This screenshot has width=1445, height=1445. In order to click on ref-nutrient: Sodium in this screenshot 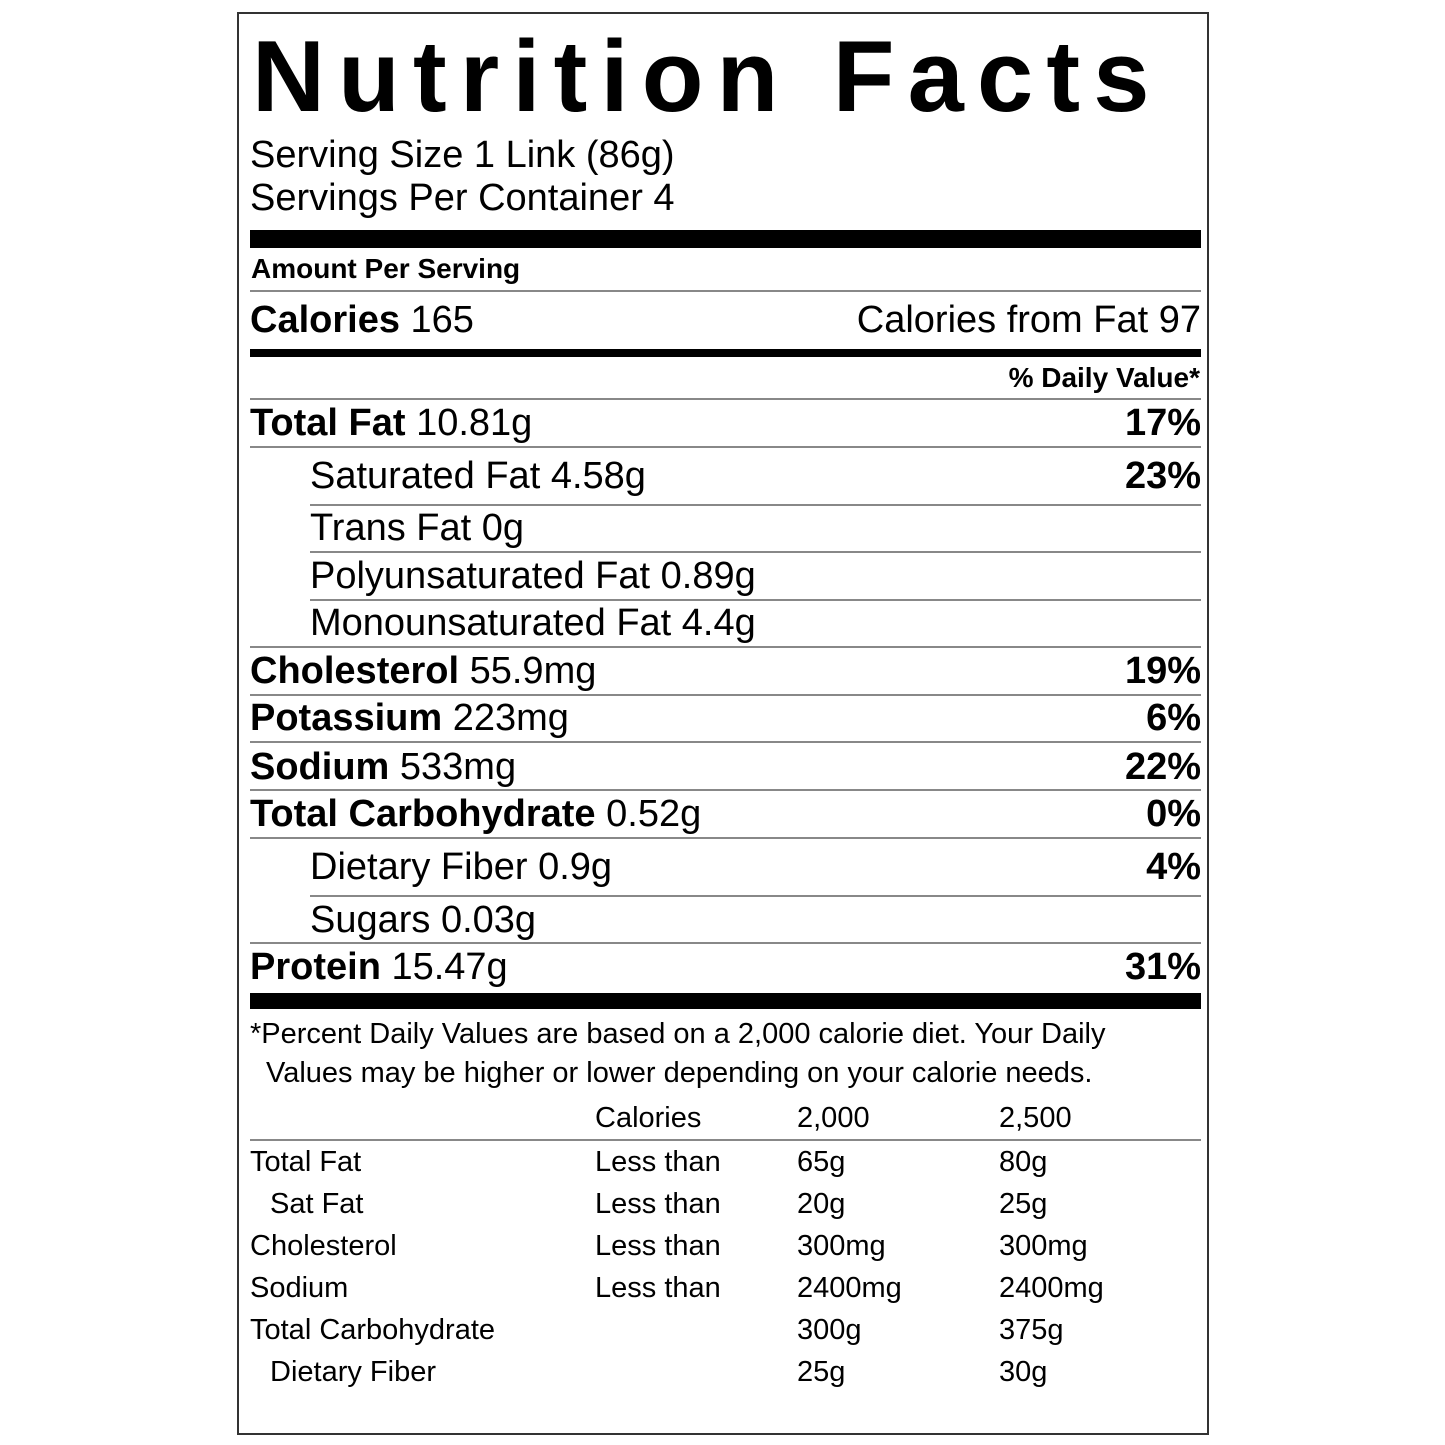, I will do `click(299, 1288)`.